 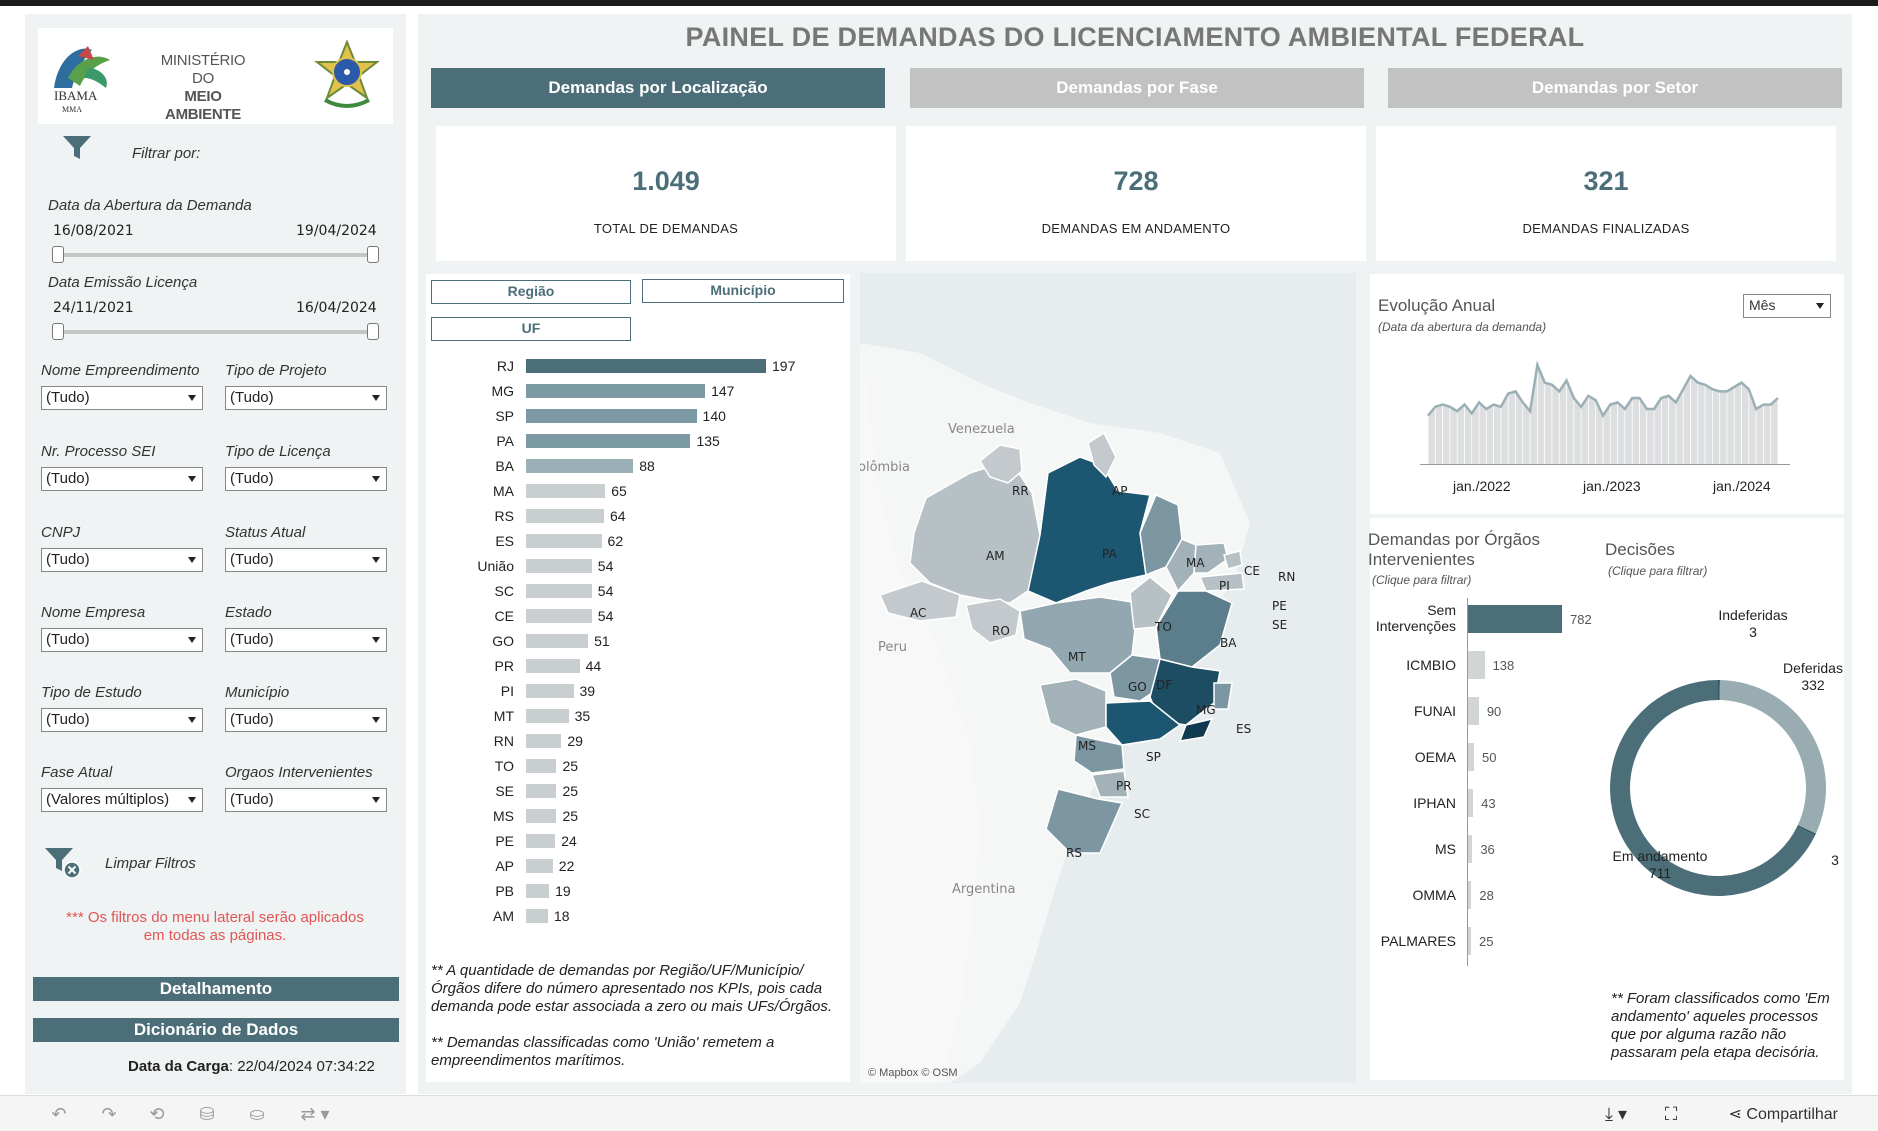 What do you see at coordinates (638, 466) in the screenshot?
I see `uf-bar-row: BA 88` at bounding box center [638, 466].